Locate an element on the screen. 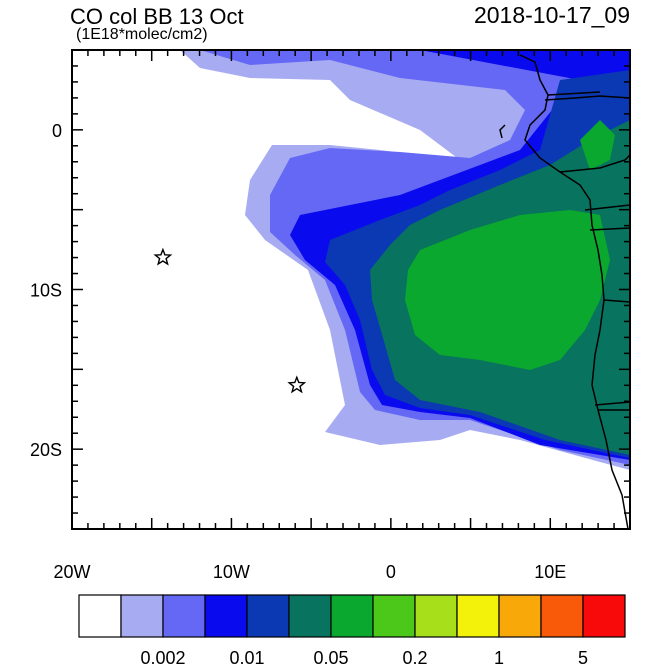  plot-timestamp: 2018-10-17_09 is located at coordinates (551, 15).